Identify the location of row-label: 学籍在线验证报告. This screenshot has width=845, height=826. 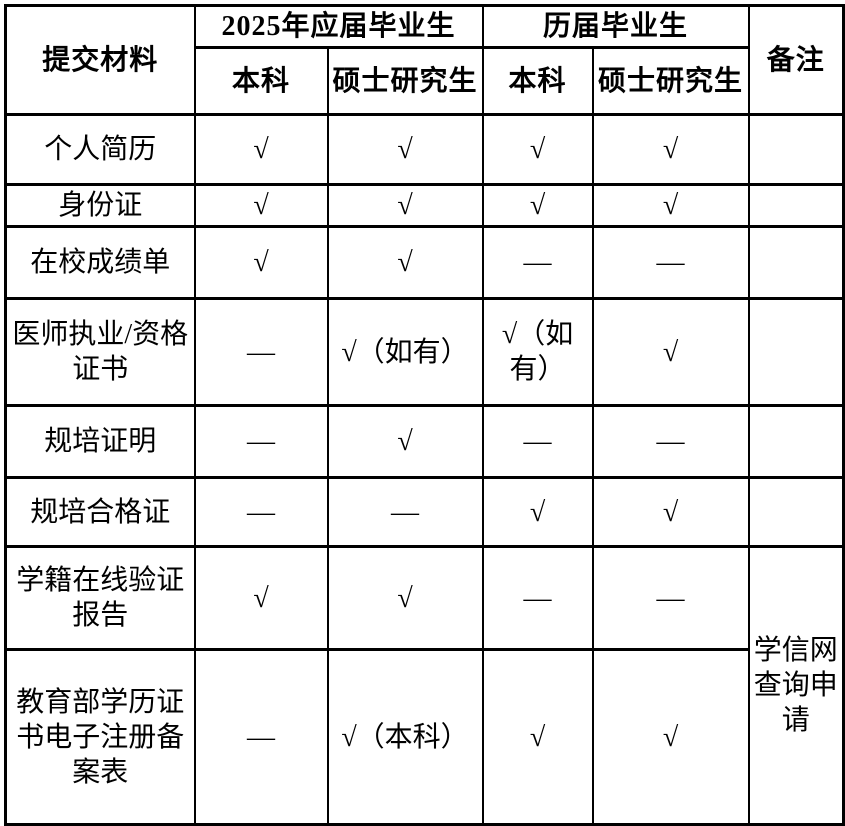
(100, 598).